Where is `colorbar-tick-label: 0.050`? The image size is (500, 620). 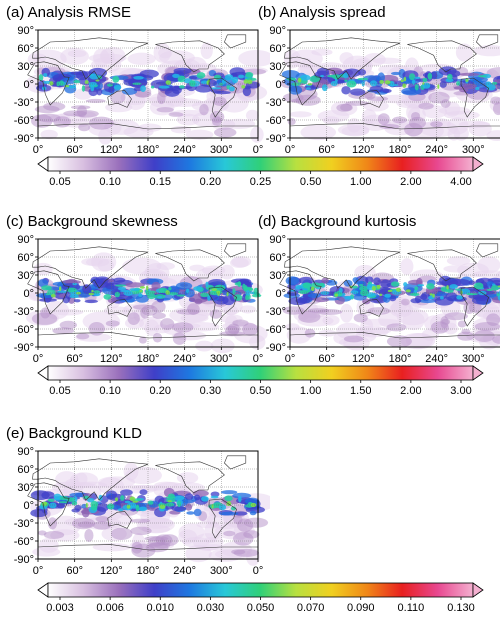 colorbar-tick-label: 0.050 is located at coordinates (261, 608).